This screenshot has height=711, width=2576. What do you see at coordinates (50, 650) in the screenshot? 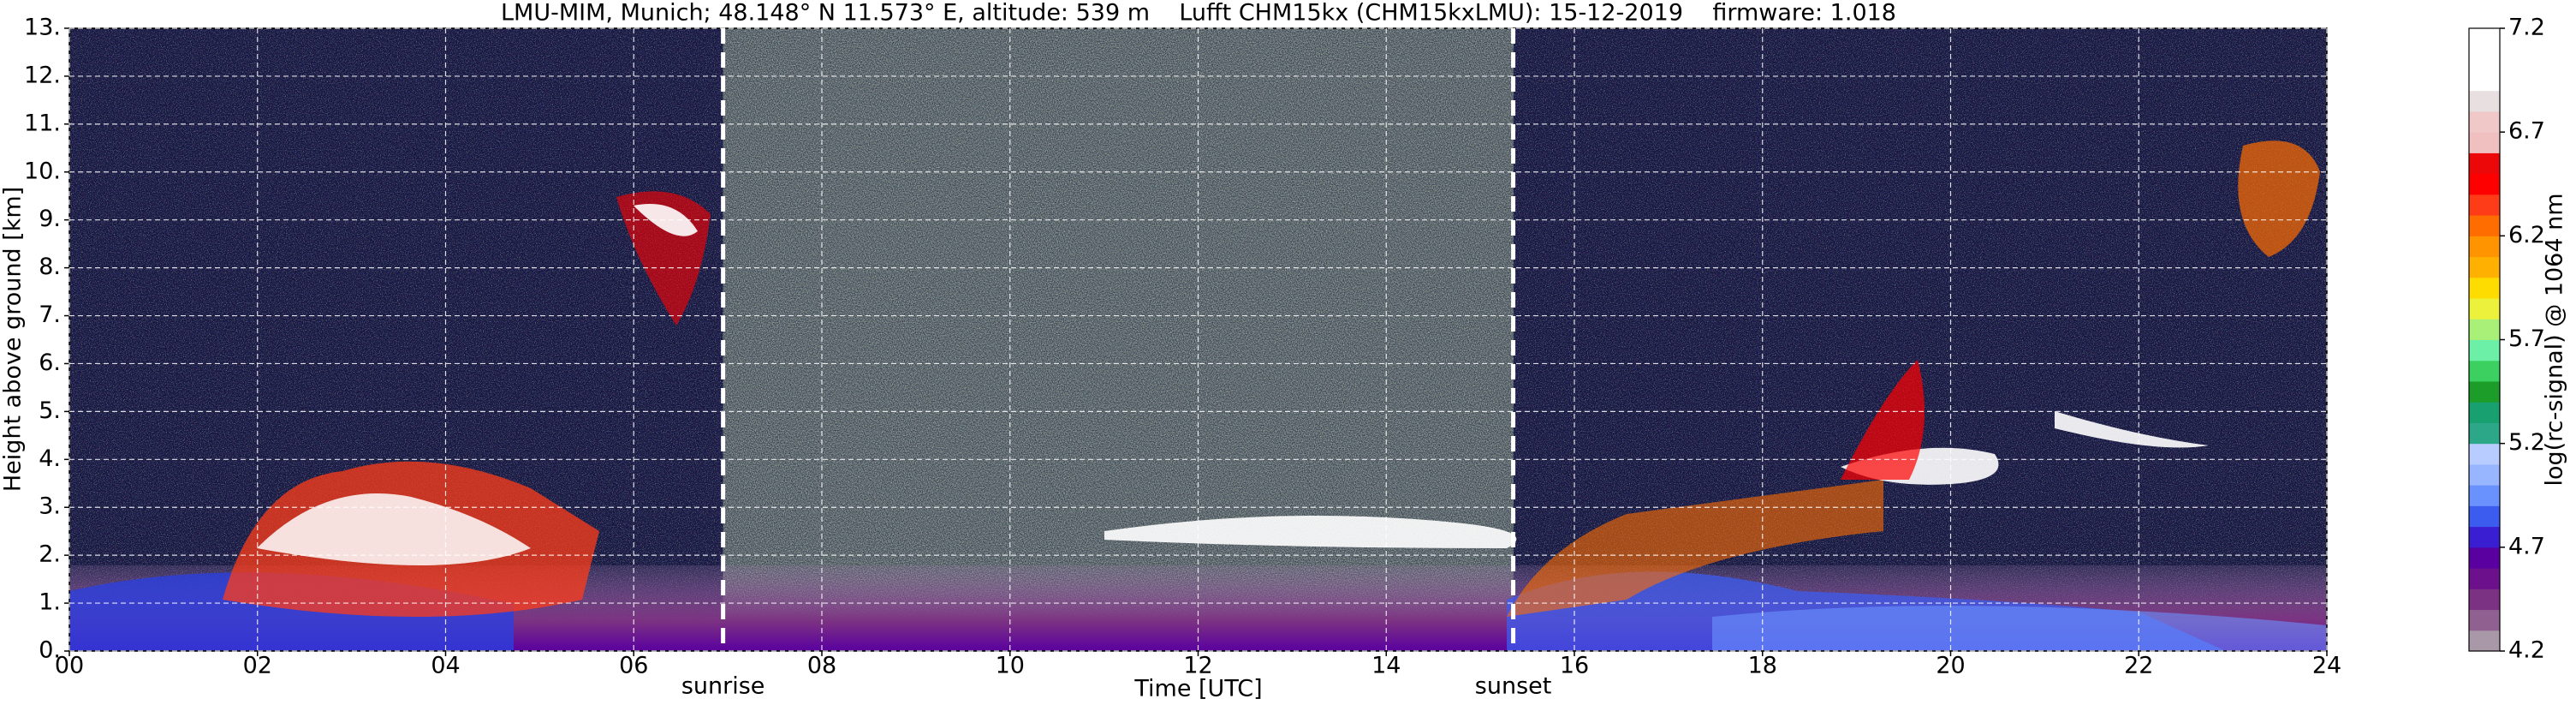
I see `y-tick-label: 0.` at bounding box center [50, 650].